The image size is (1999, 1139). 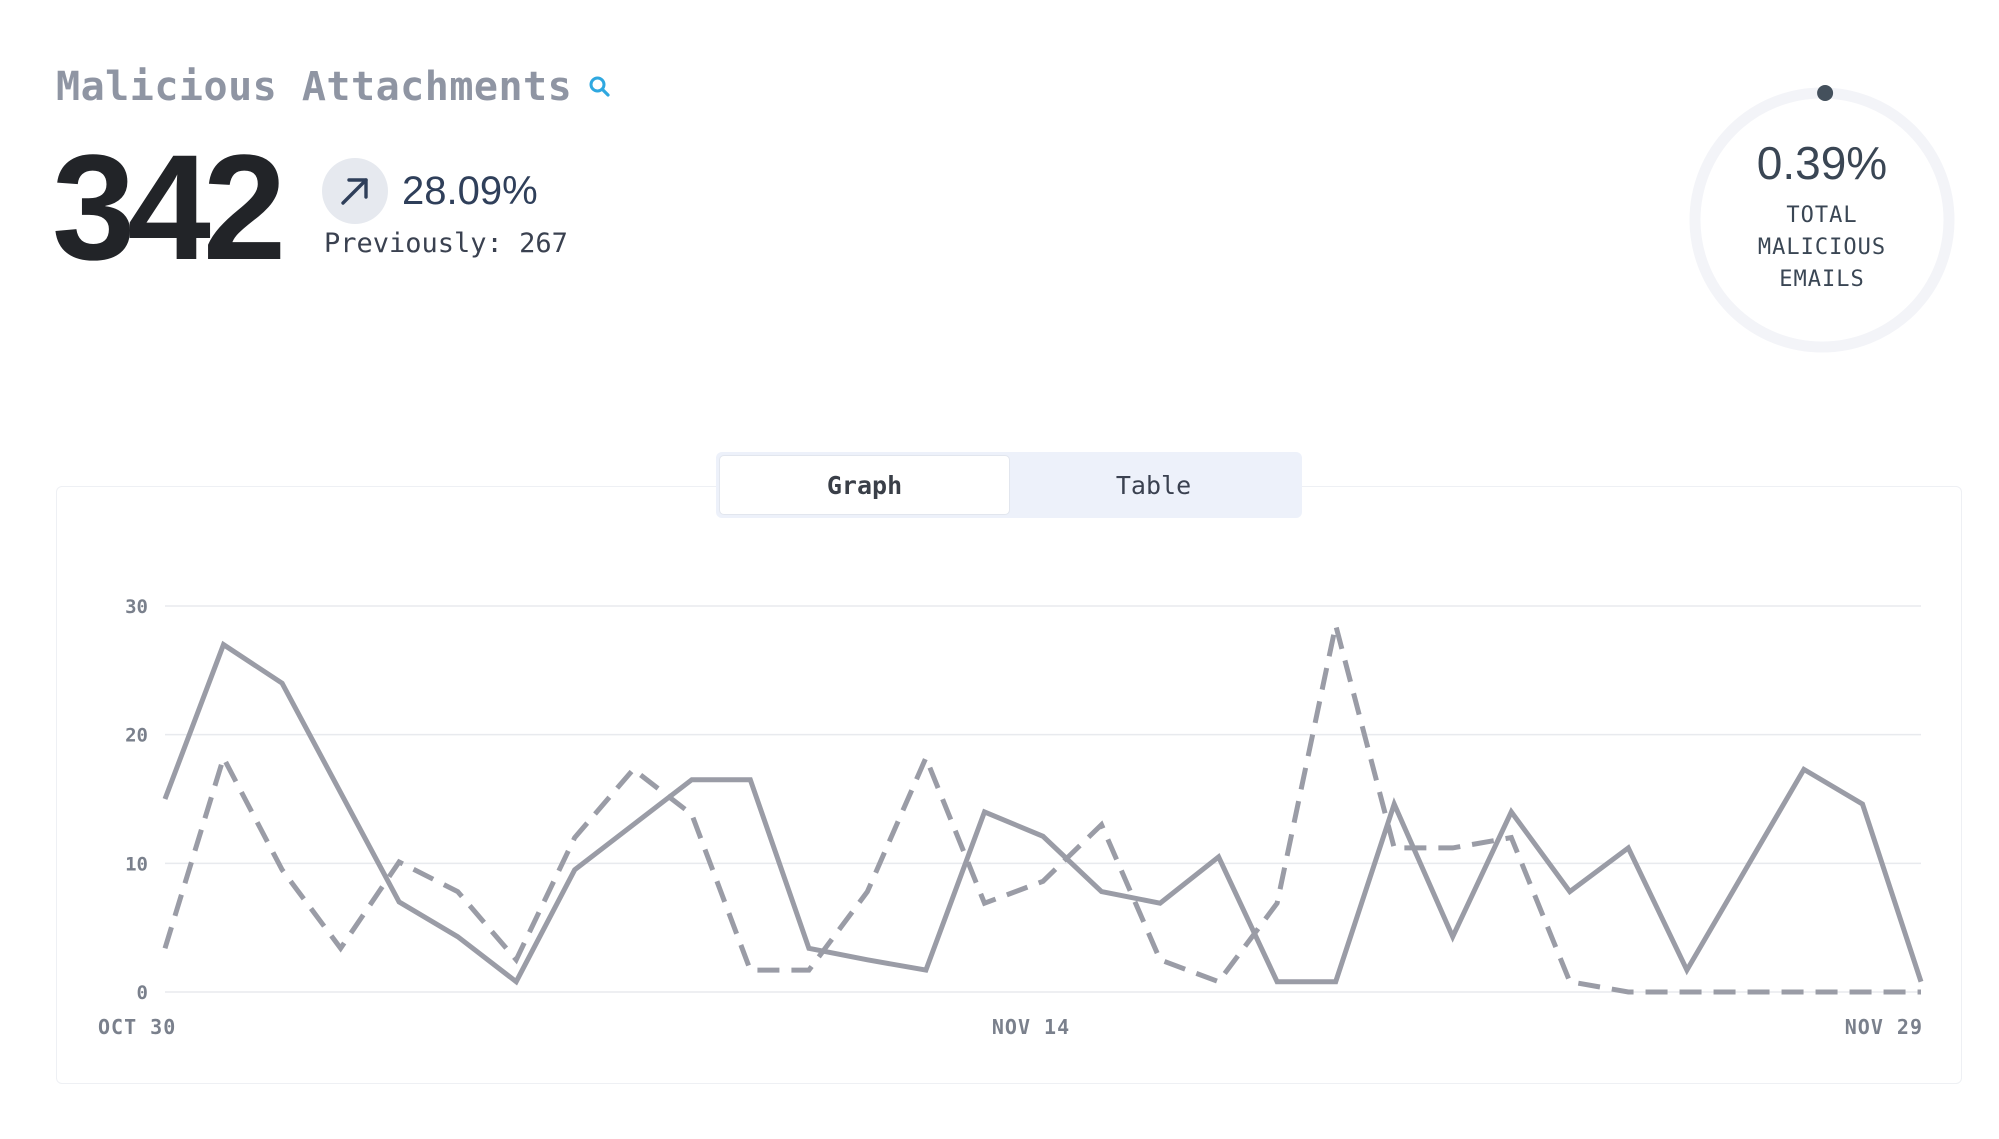 I want to click on tab-graph: Graph, so click(x=864, y=485).